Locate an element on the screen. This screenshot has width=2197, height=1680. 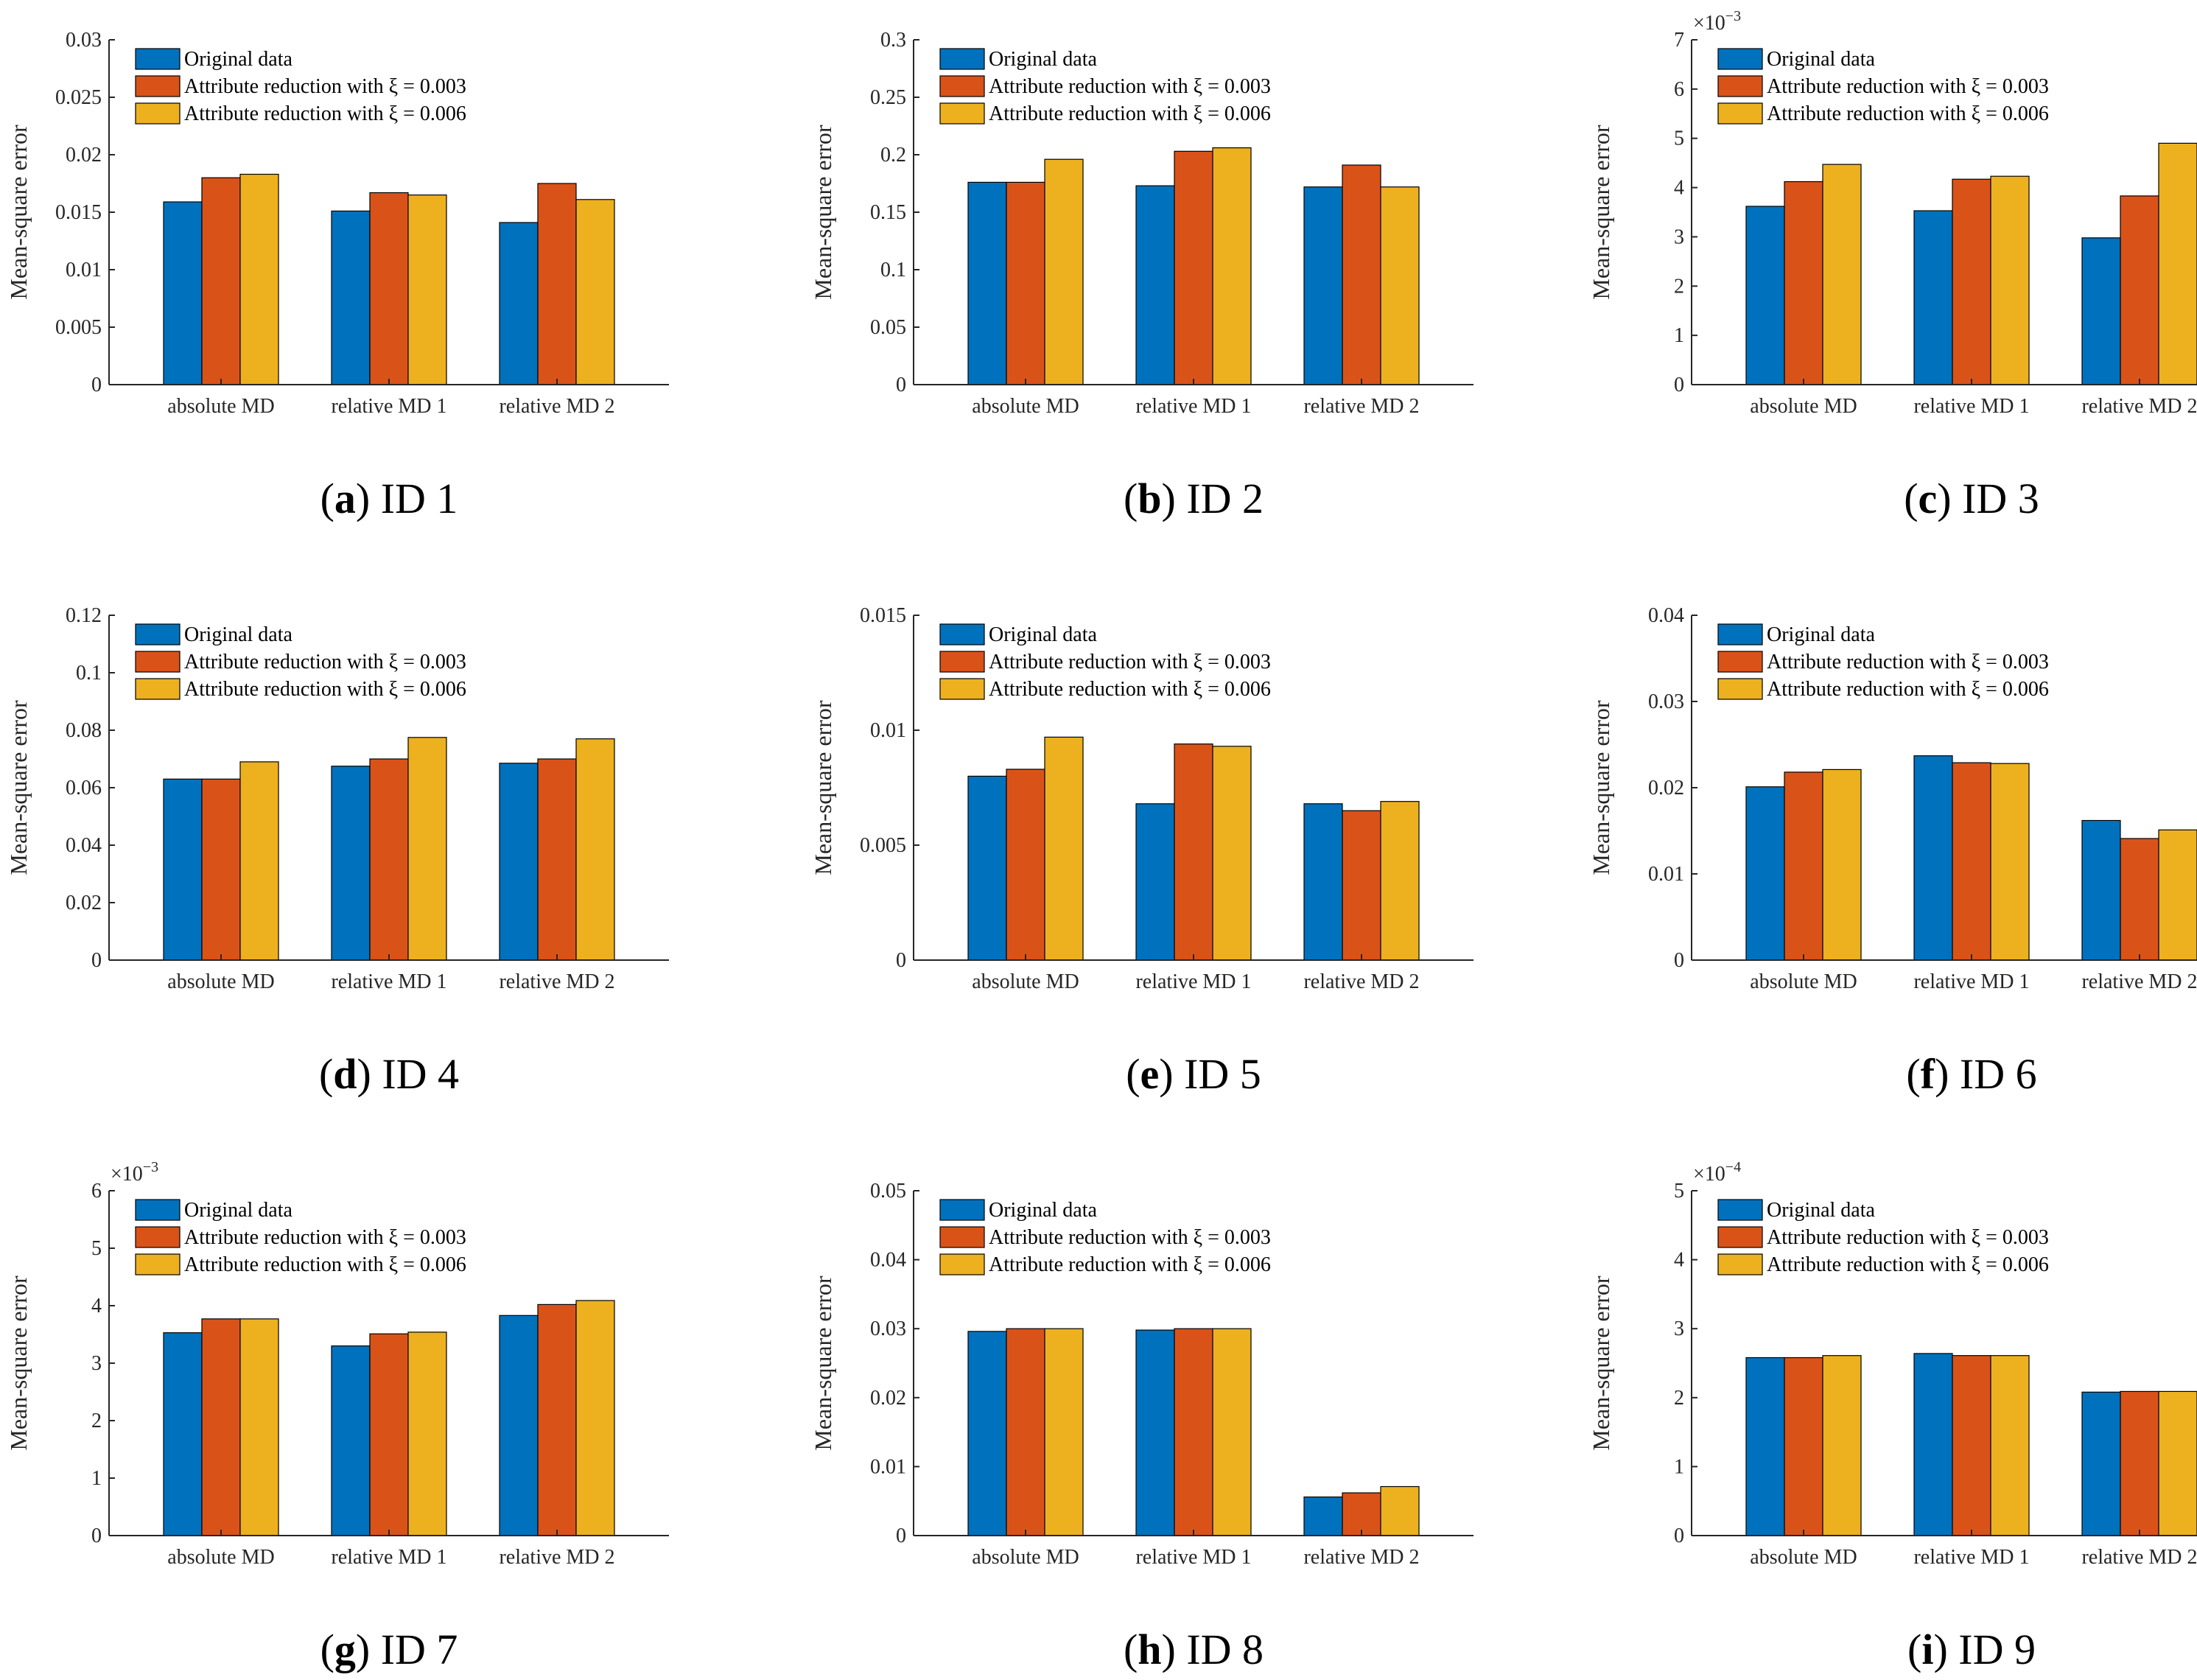
caption: (f) ID 6 is located at coordinates (1971, 1074).